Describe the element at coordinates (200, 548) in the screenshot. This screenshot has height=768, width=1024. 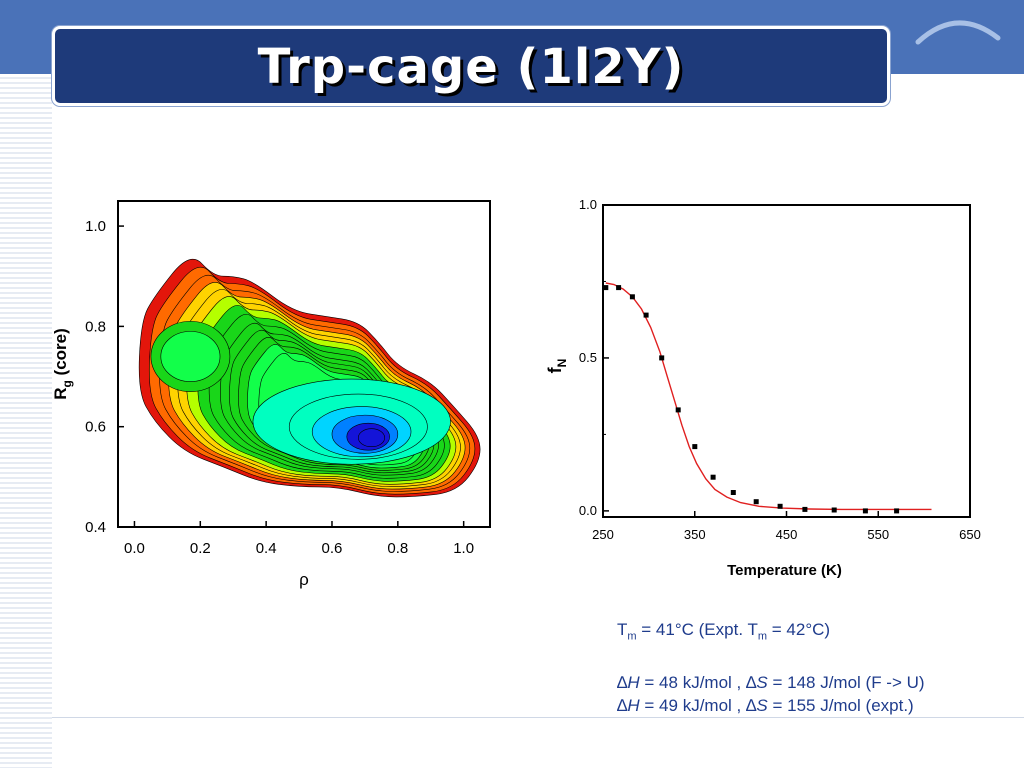
I see `contour-x-tick-label: 0.2` at that location.